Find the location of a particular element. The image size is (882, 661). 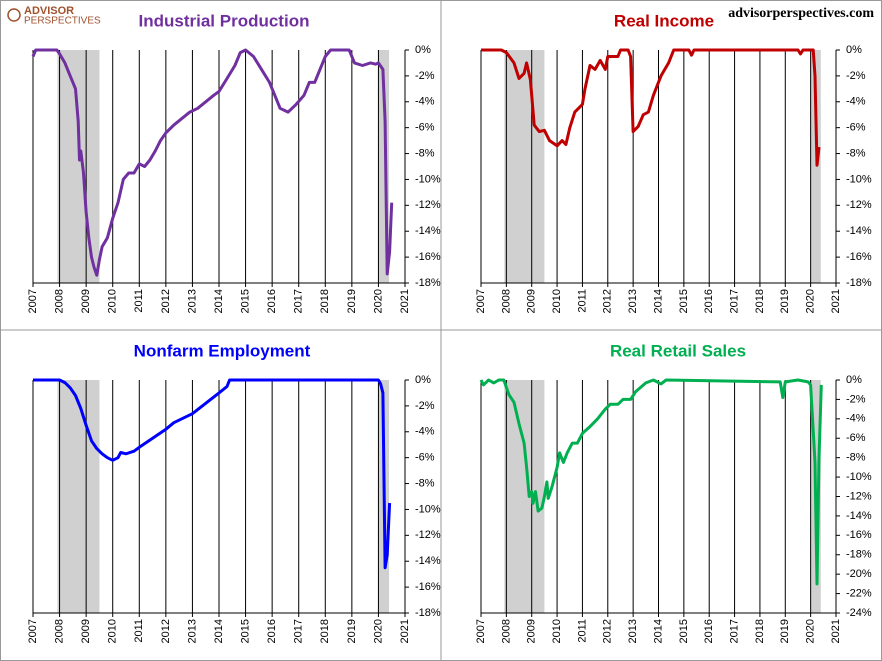

website: advisorperspectives.com is located at coordinates (801, 13).